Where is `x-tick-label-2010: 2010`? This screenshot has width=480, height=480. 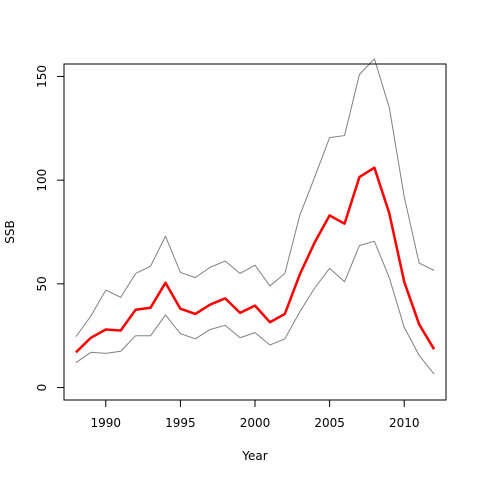
x-tick-label-2010: 2010 is located at coordinates (404, 423).